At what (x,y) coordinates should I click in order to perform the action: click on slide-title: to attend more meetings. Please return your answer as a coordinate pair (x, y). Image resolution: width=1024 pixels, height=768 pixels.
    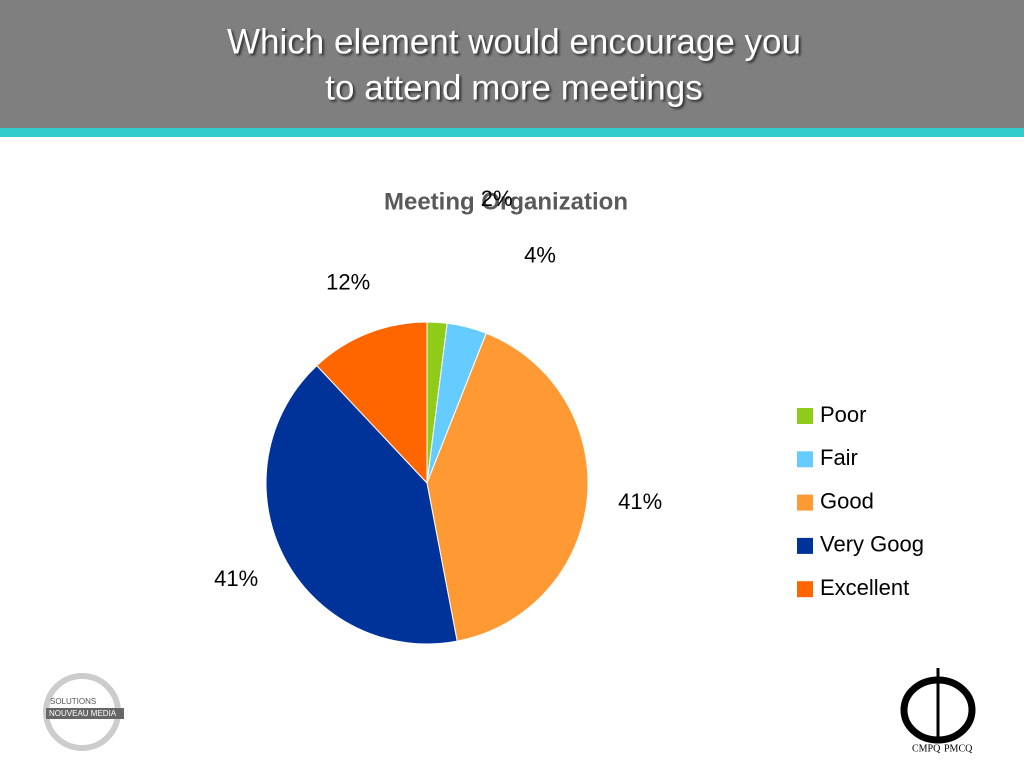
    Looking at the image, I should click on (513, 87).